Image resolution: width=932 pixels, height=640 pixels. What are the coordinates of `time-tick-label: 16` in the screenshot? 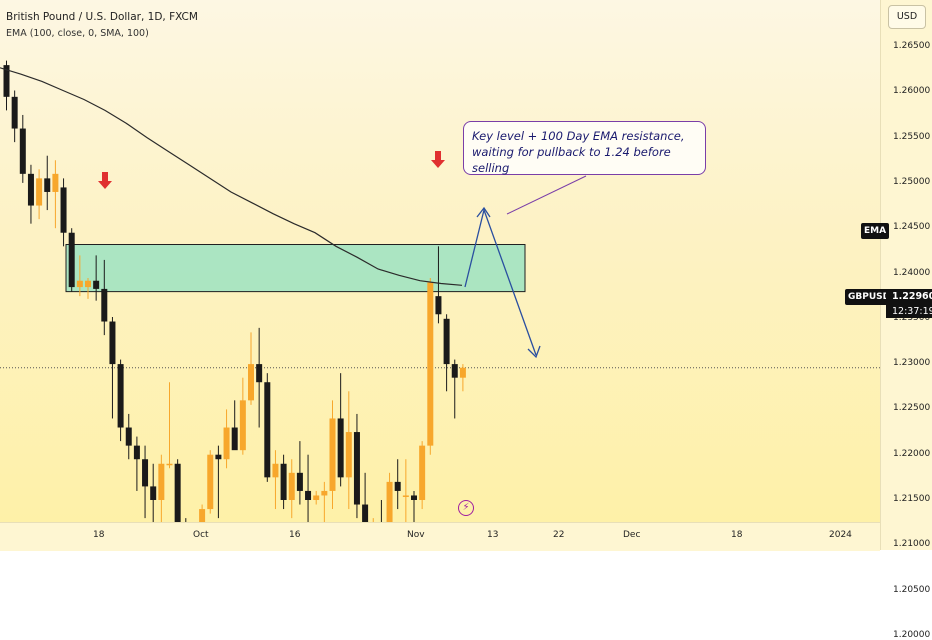 It's located at (295, 535).